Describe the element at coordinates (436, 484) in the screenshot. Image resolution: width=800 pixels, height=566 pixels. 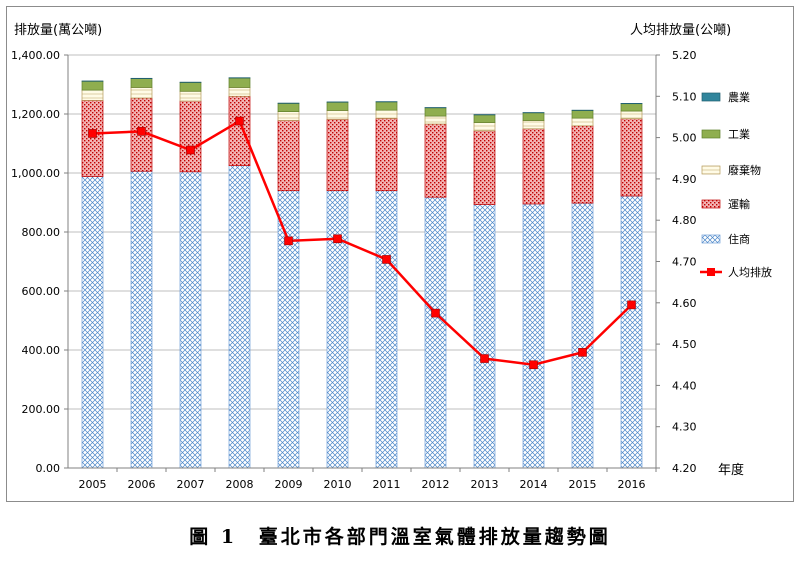
I see `x-tick-label: 2012` at that location.